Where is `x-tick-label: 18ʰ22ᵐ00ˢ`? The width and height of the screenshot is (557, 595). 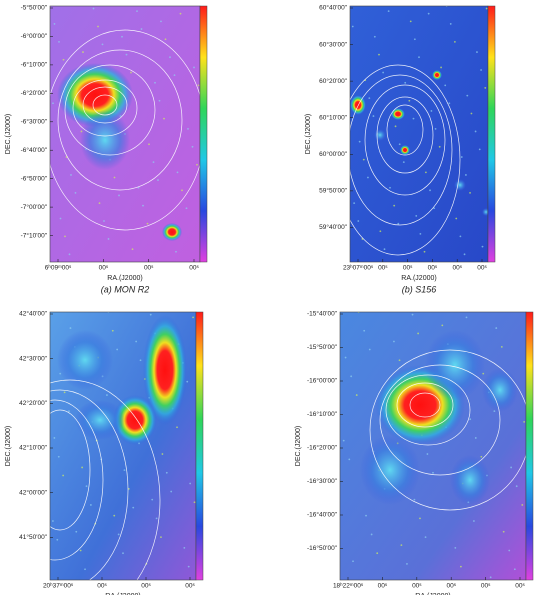 x-tick-label: 18ʰ22ᵐ00ˢ is located at coordinates (348, 586).